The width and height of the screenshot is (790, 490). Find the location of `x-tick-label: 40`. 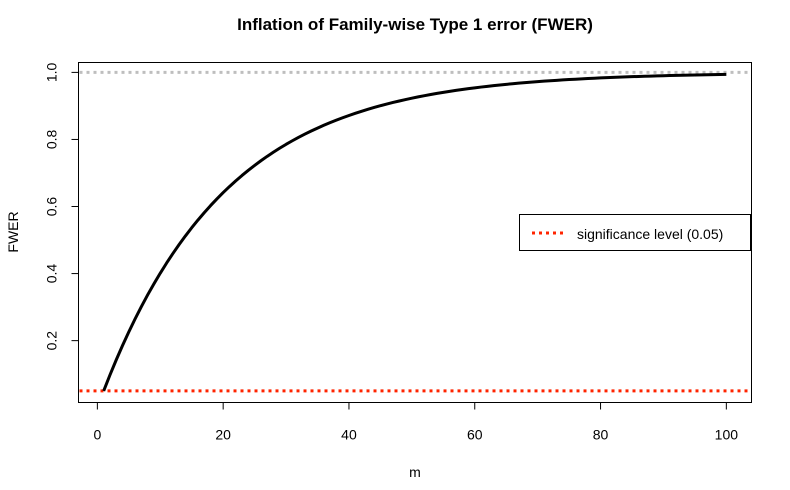

x-tick-label: 40 is located at coordinates (349, 435).